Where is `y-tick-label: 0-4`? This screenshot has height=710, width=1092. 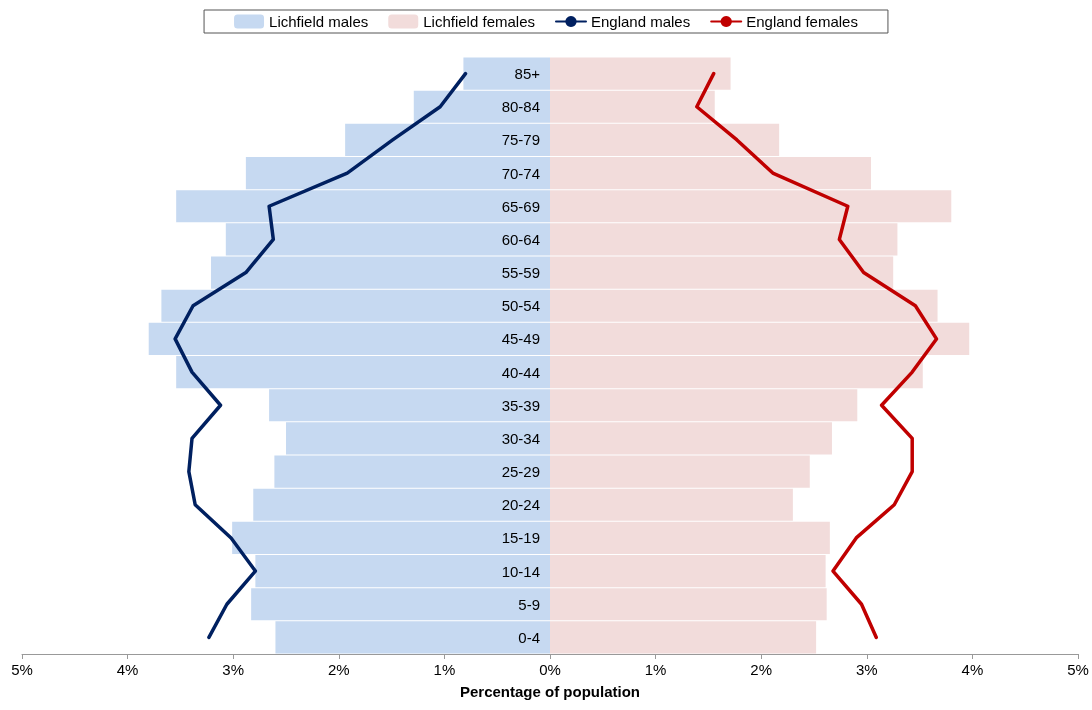
y-tick-label: 0-4 is located at coordinates (529, 637).